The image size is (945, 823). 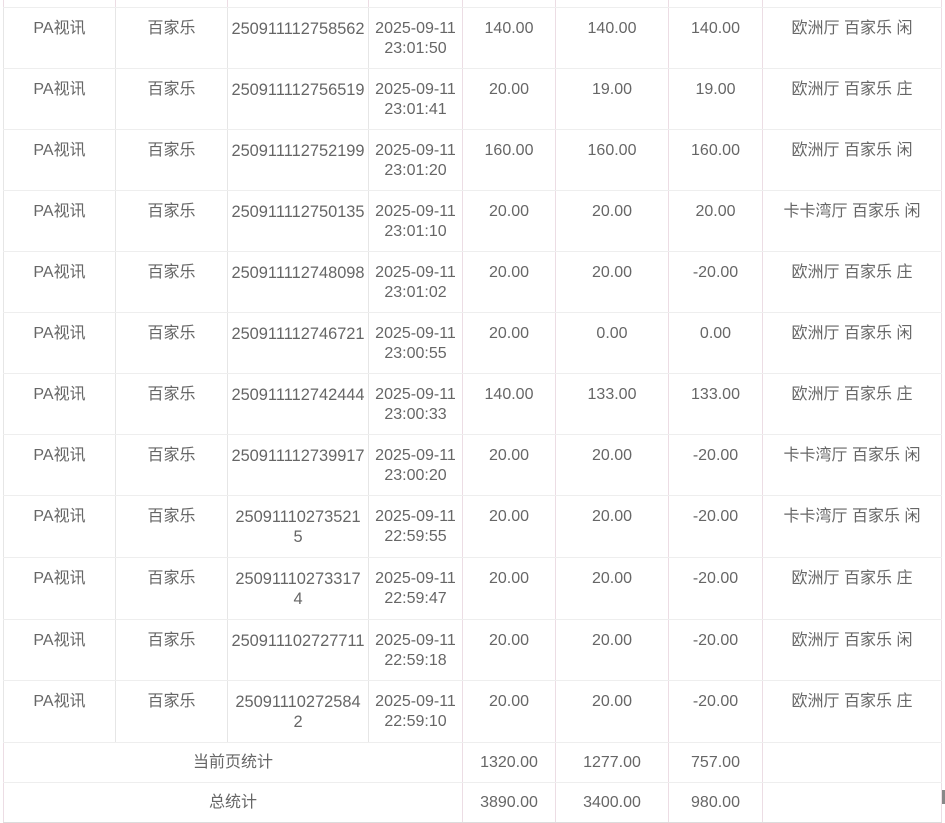 What do you see at coordinates (612, 28) in the screenshot?
I see `valid-bet-cell-text: 140.00` at bounding box center [612, 28].